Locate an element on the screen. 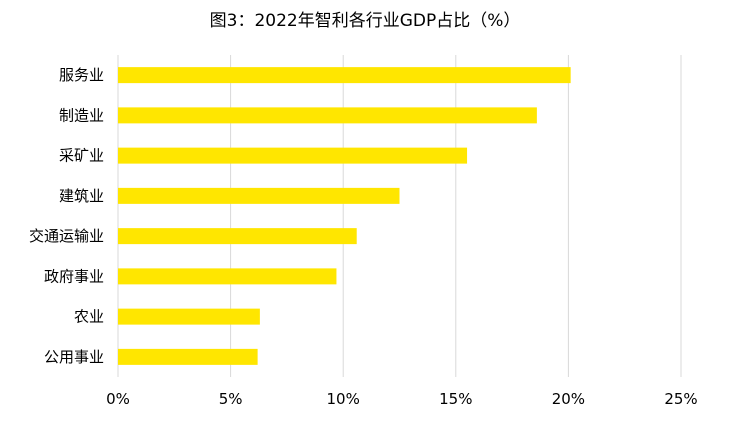 This screenshot has width=730, height=430. x-tick-label: 25% is located at coordinates (680, 399).